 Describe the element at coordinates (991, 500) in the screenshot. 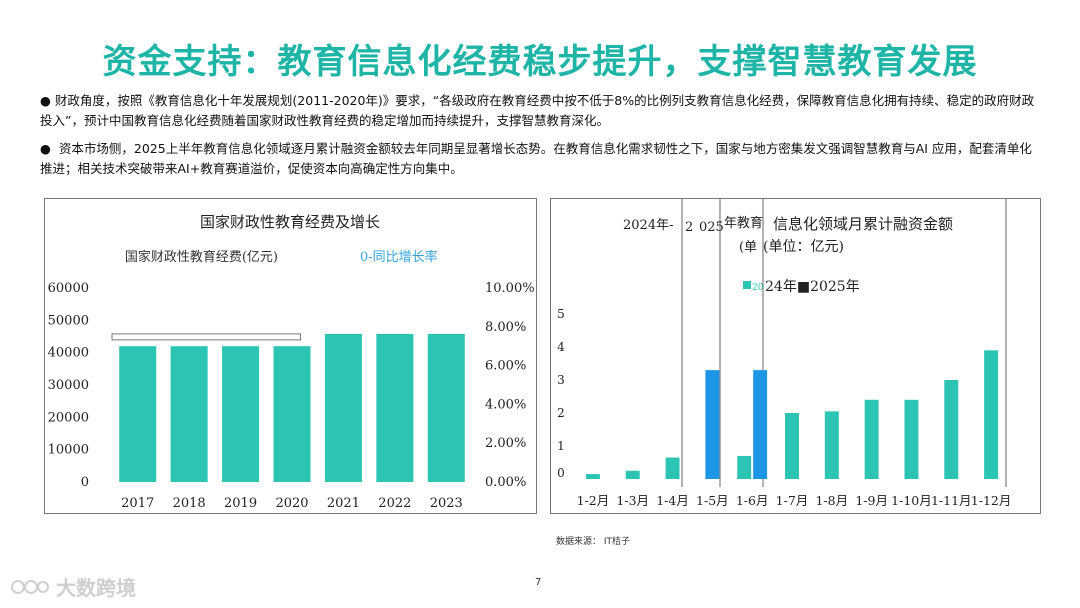

I see `x-tick-label: 1-12月` at that location.